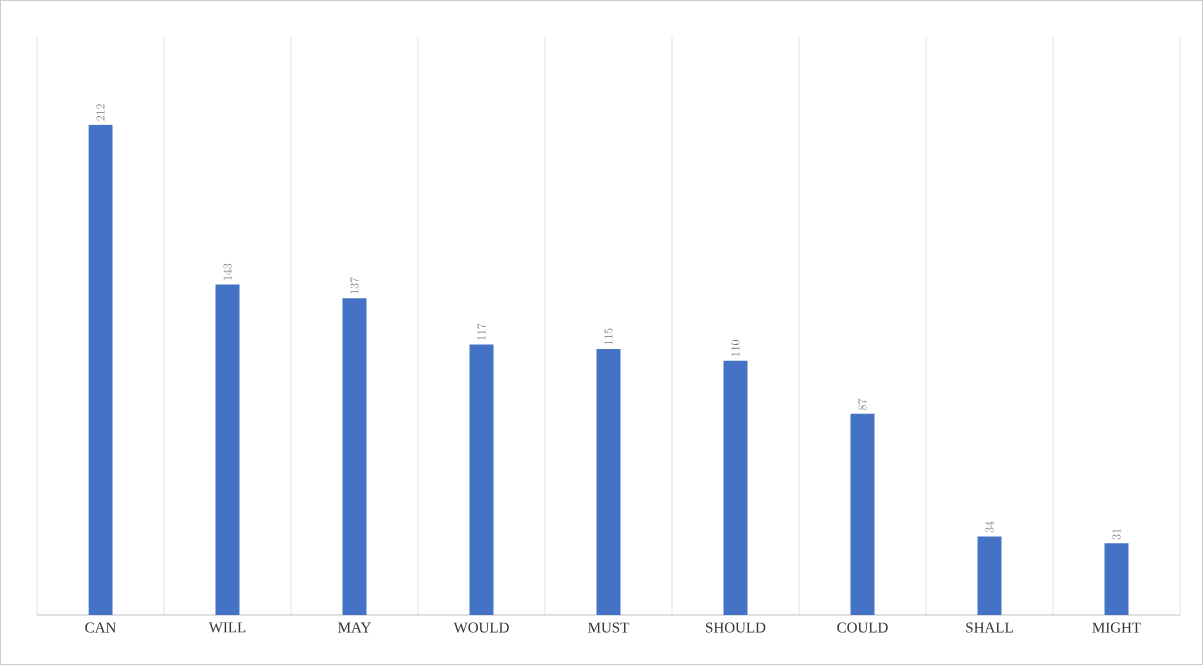  What do you see at coordinates (481, 331) in the screenshot?
I see `data-label: 117` at bounding box center [481, 331].